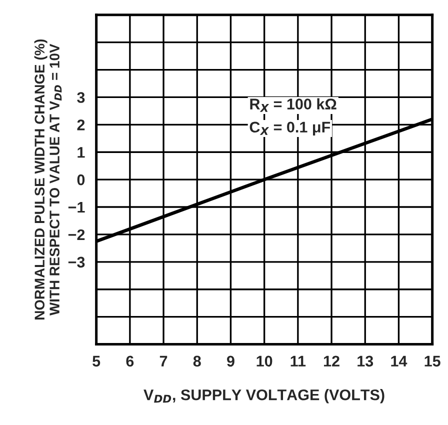 The height and width of the screenshot is (425, 448). What do you see at coordinates (96, 361) in the screenshot?
I see `x-tick-label: 5` at bounding box center [96, 361].